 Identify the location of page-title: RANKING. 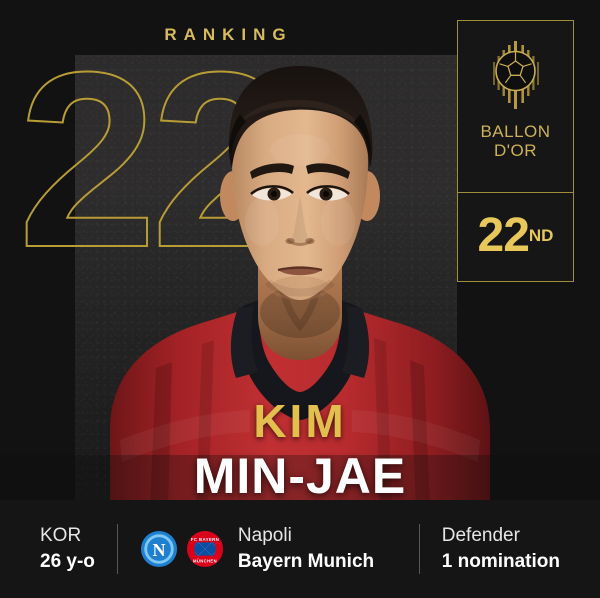
(228, 34).